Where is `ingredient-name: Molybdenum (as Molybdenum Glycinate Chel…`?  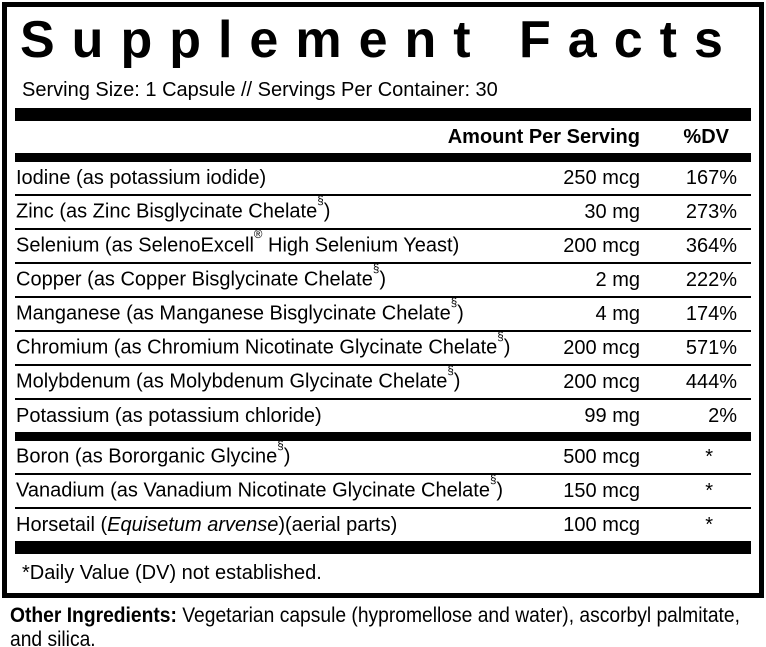
ingredient-name: Molybdenum (as Molybdenum Glycinate Chel… is located at coordinates (238, 378).